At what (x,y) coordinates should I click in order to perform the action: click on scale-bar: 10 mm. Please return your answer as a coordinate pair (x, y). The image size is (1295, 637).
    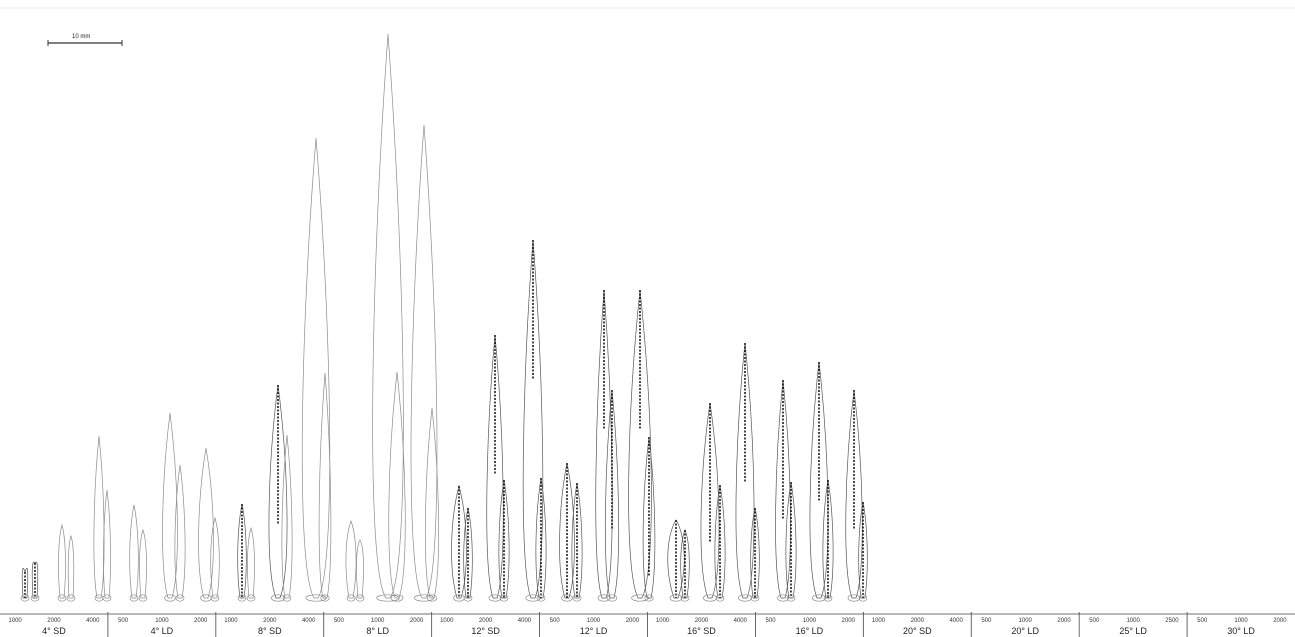
    Looking at the image, I should click on (85, 40).